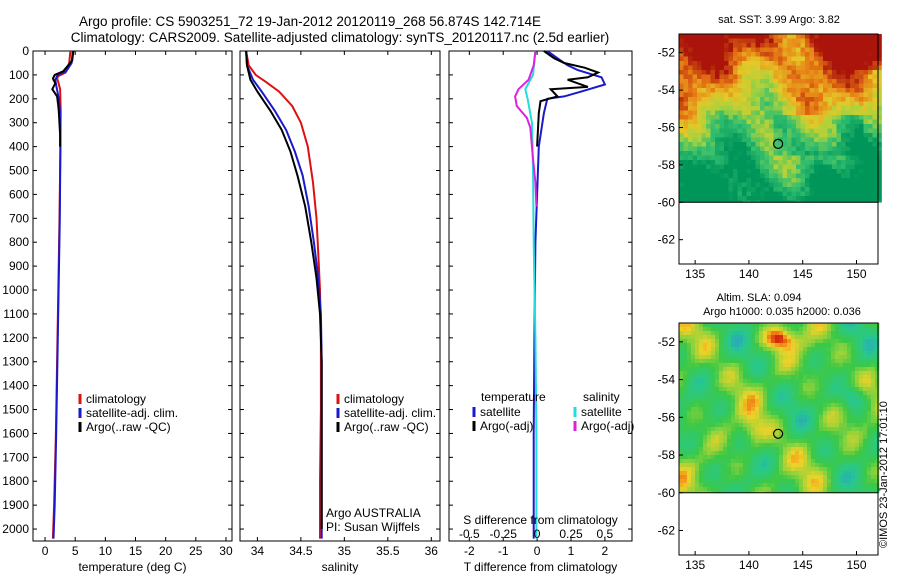  Describe the element at coordinates (128, 427) in the screenshot. I see `legend-label: Argo(..raw -QC)` at that location.